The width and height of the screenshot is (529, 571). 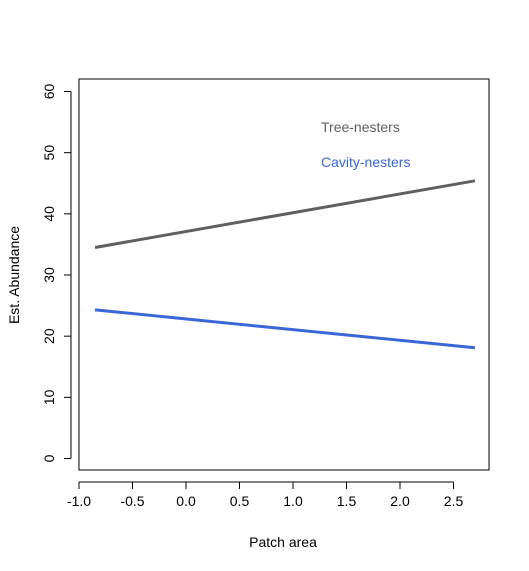 What do you see at coordinates (265, 495) in the screenshot?
I see `x-axis: -1.0 -0.5 0.0 0.5 1.0 1.5 2.0 2.5` at bounding box center [265, 495].